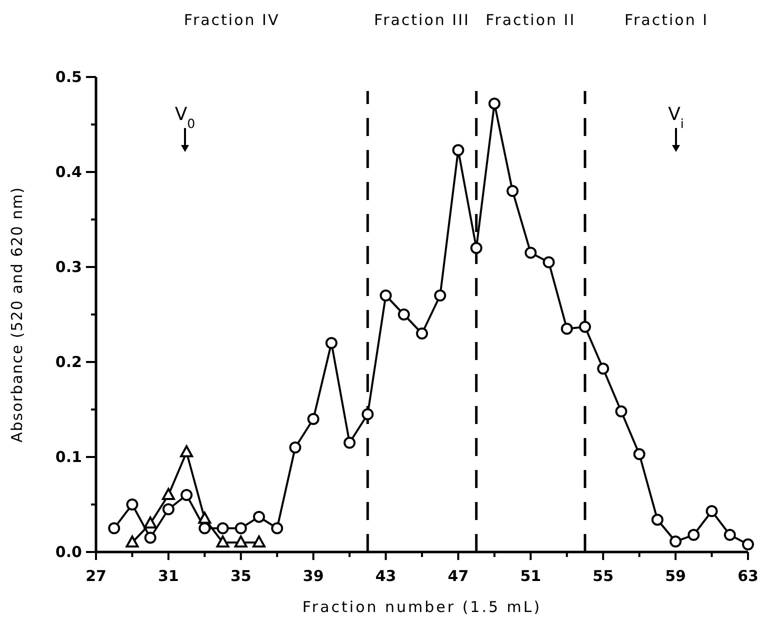  Describe the element at coordinates (531, 20) in the screenshot. I see `text: Fraction II` at that location.